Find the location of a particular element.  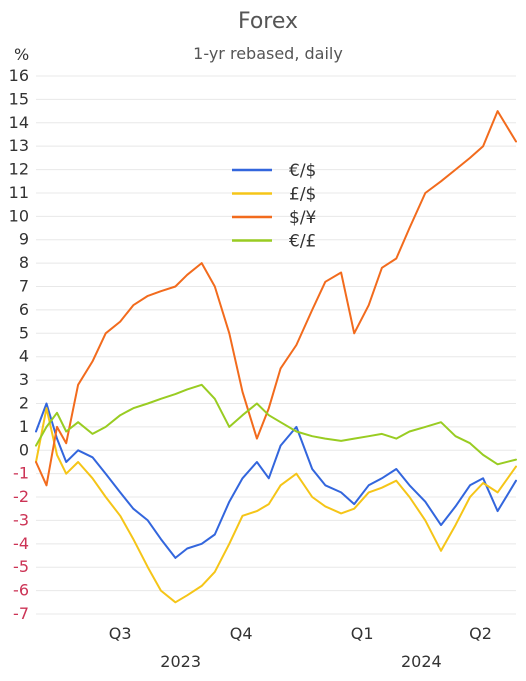

x-year-label: 2024 is located at coordinates (421, 661).